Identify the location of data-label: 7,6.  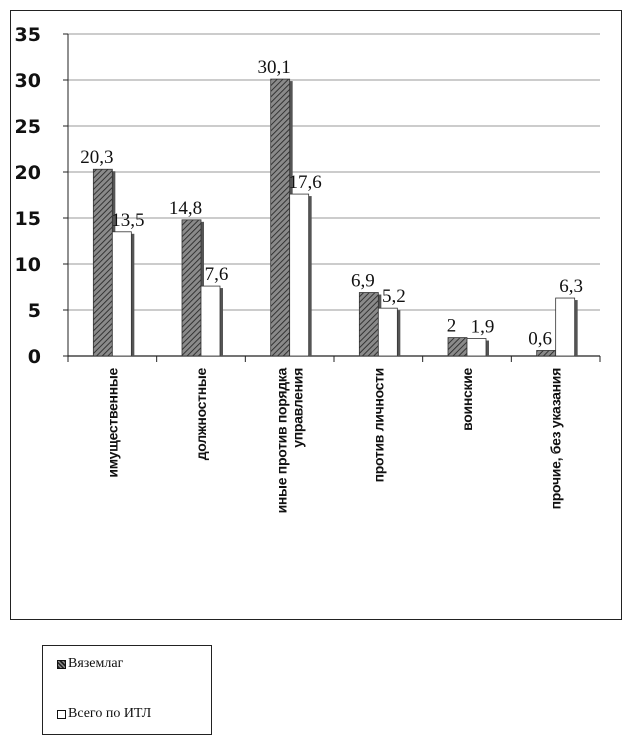
(217, 274).